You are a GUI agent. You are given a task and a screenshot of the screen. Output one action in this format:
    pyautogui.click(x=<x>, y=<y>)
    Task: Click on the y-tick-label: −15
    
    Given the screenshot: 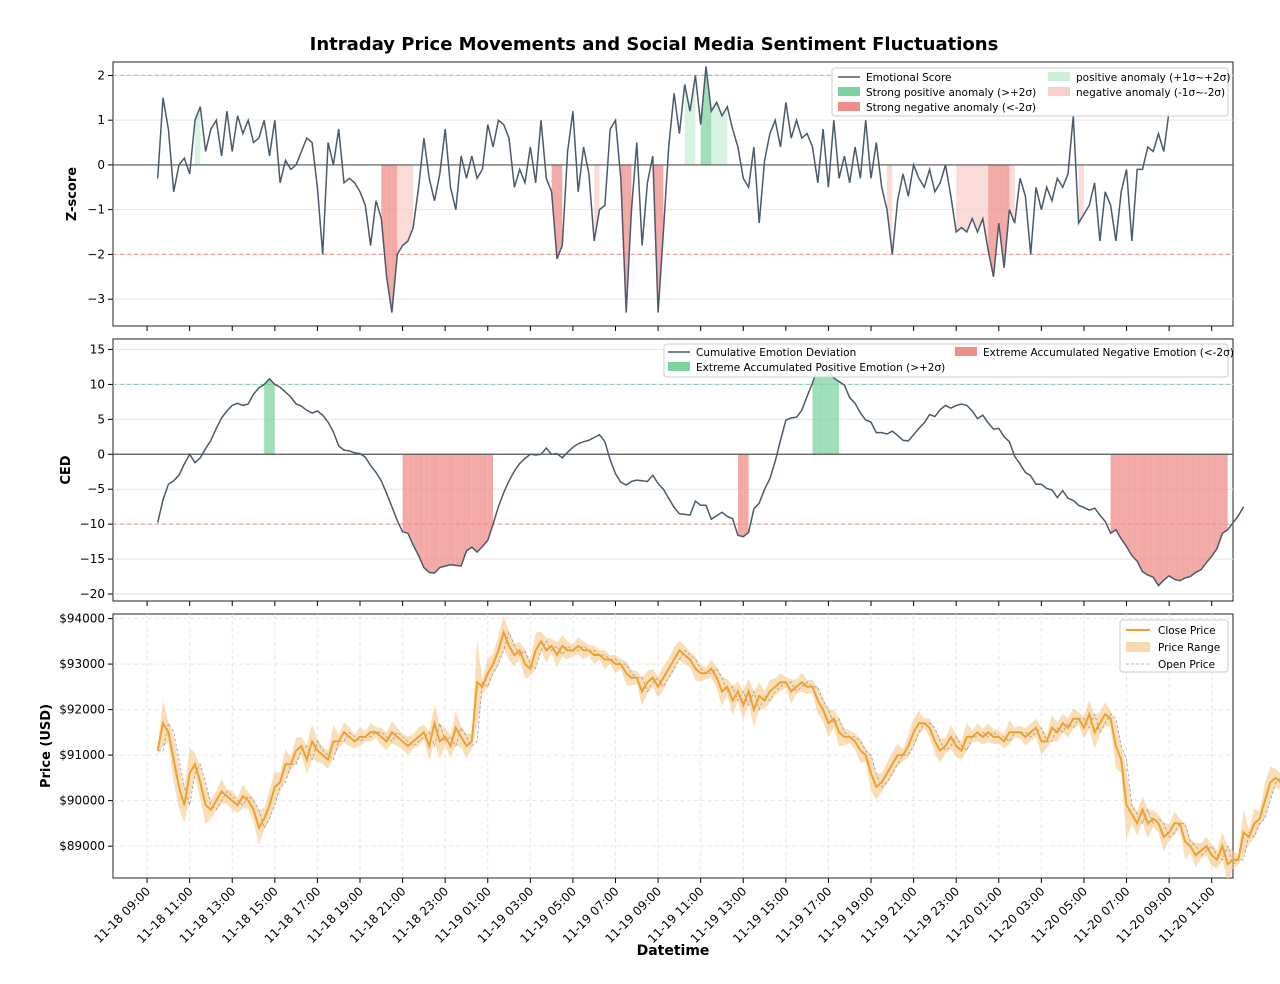 What is the action you would take?
    pyautogui.click(x=92, y=559)
    